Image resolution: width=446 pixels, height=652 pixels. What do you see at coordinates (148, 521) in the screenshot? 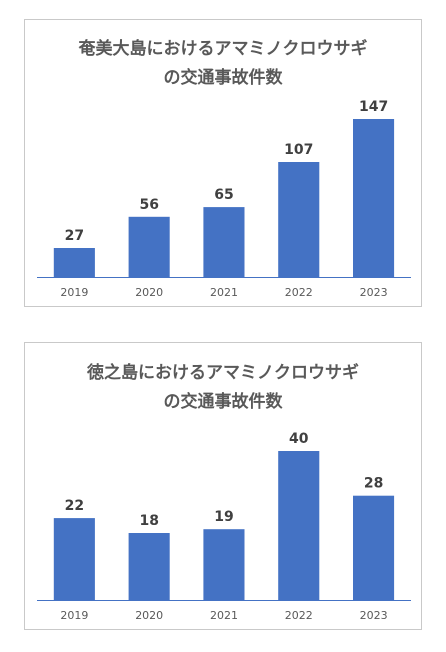
I see `data-label-2020: 18` at bounding box center [148, 521].